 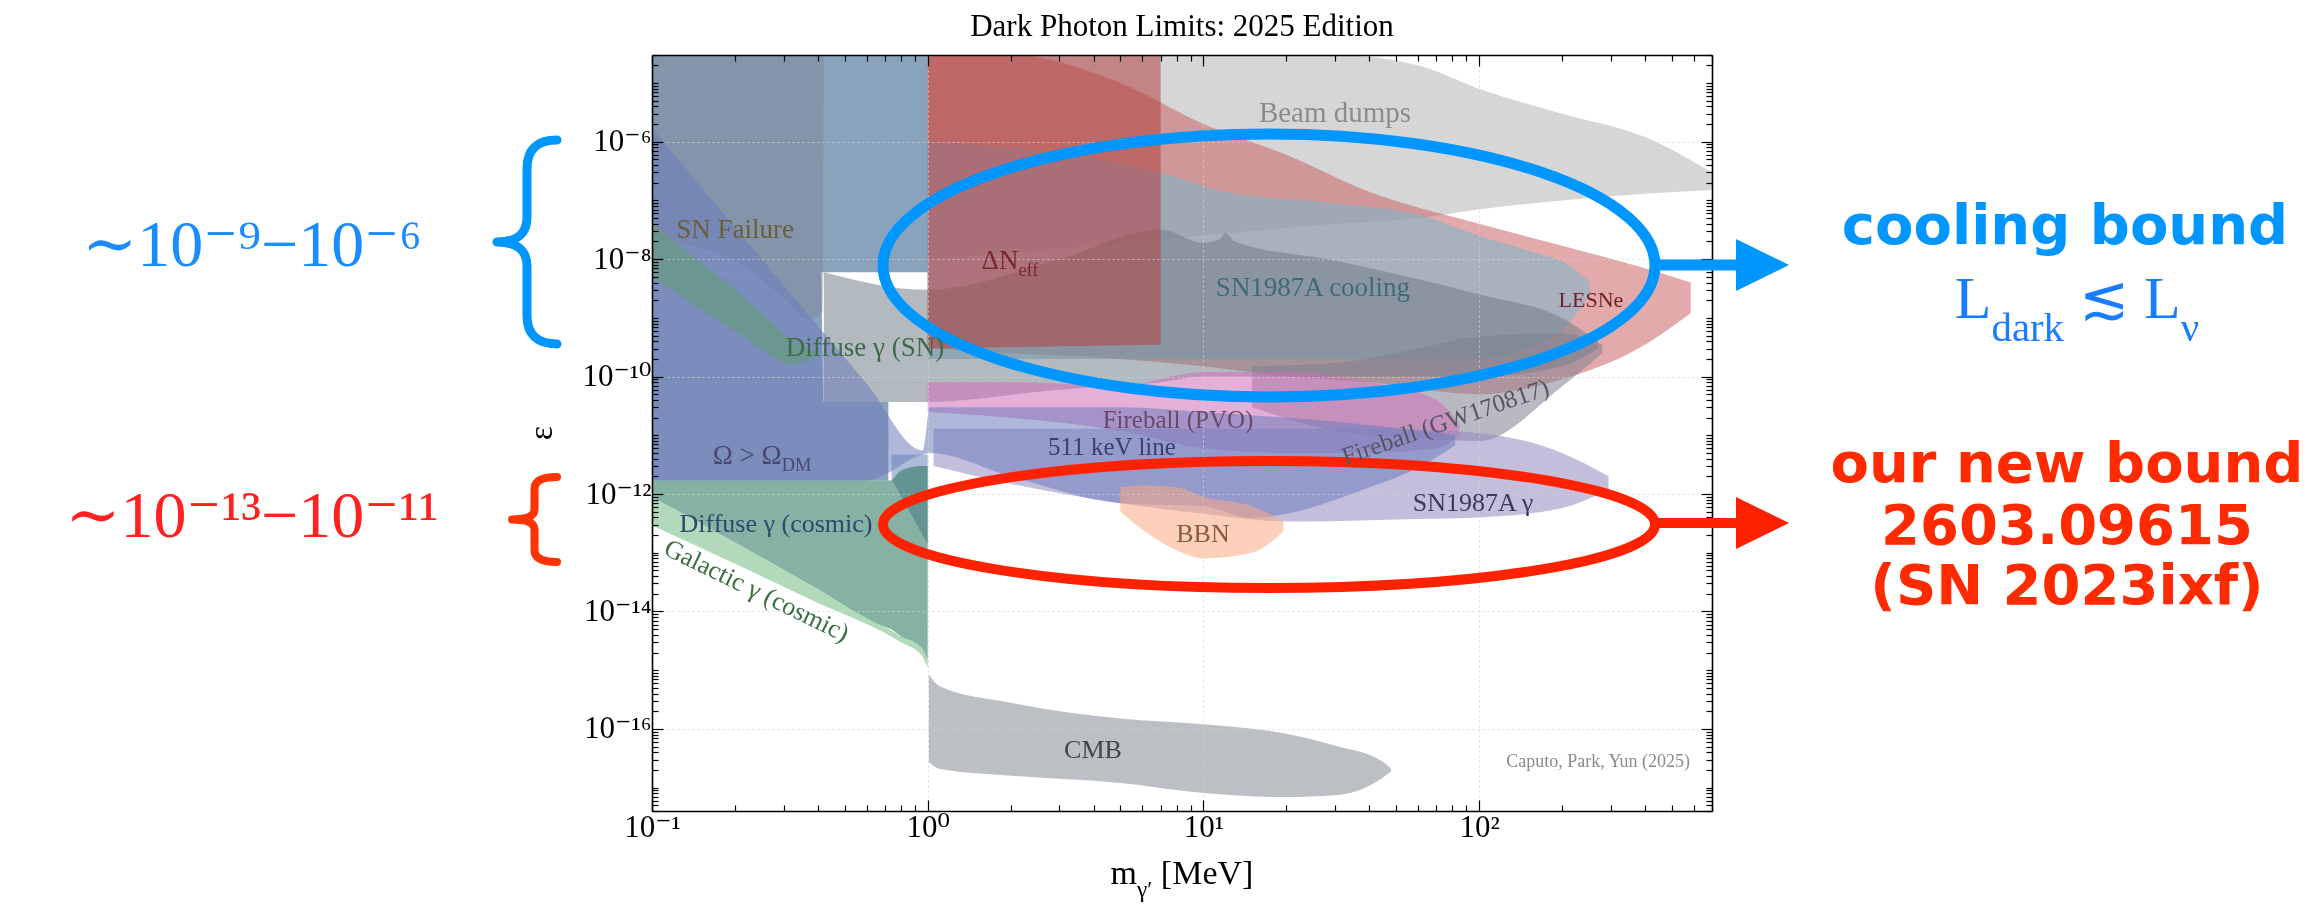 What do you see at coordinates (618, 728) in the screenshot?
I see `y-tick-label: 10⁻¹⁶` at bounding box center [618, 728].